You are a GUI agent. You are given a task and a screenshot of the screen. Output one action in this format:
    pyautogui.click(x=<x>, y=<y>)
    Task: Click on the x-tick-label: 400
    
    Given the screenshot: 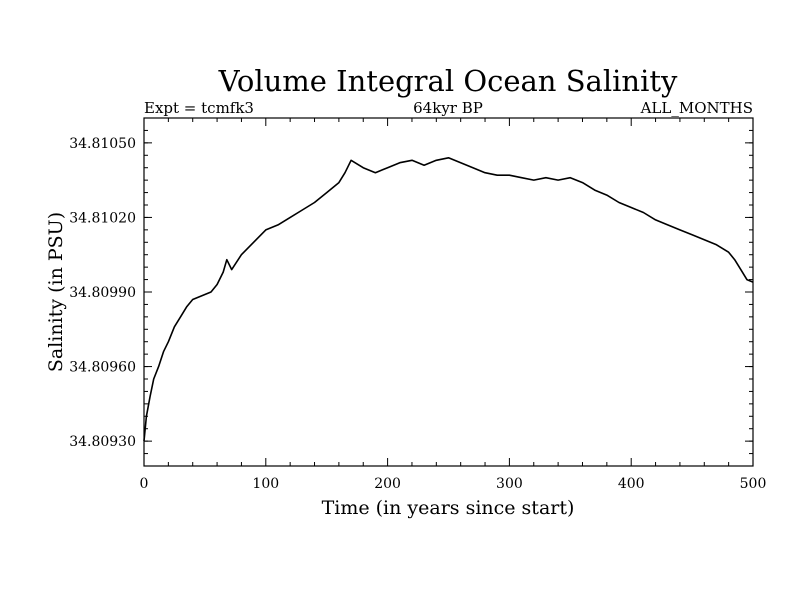 What is the action you would take?
    pyautogui.click(x=631, y=484)
    